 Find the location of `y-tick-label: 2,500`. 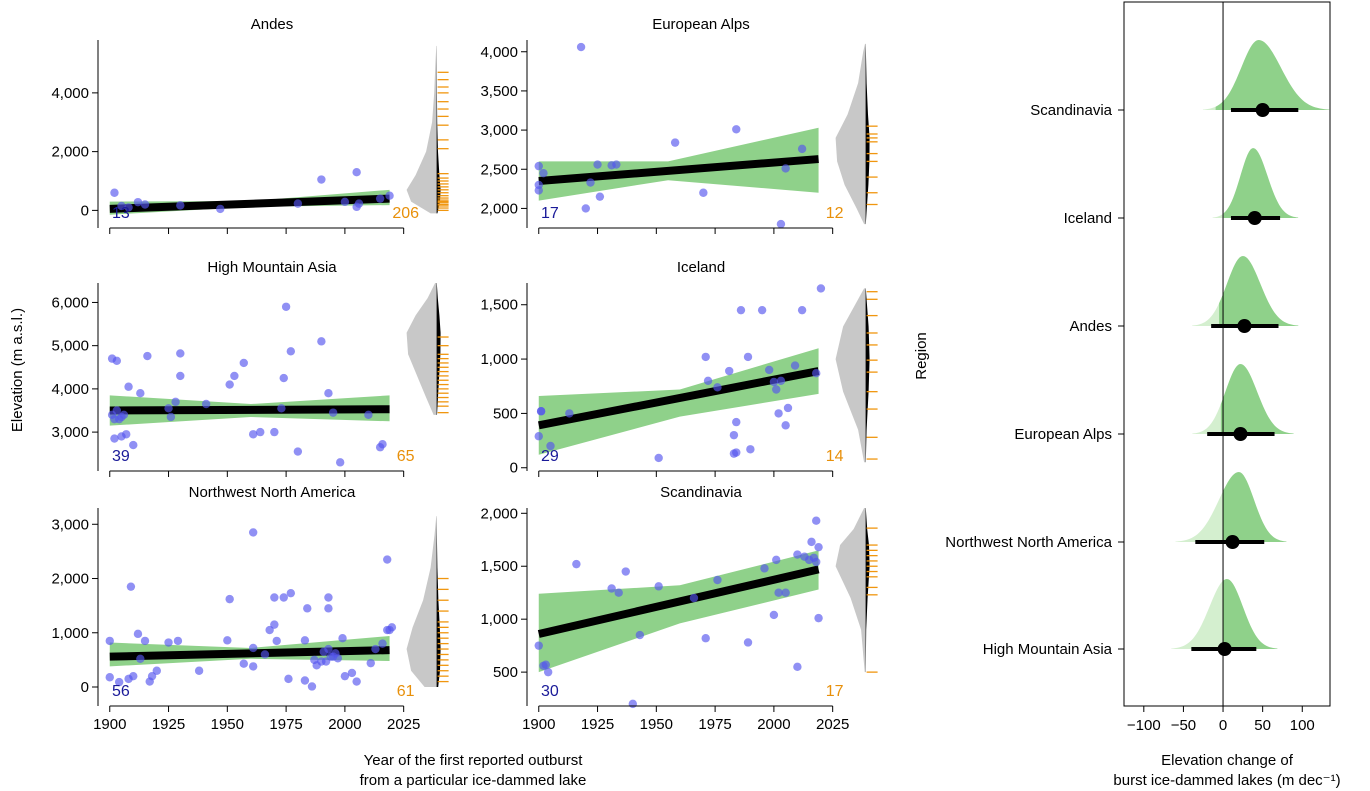

y-tick-label: 2,500 is located at coordinates (499, 169).